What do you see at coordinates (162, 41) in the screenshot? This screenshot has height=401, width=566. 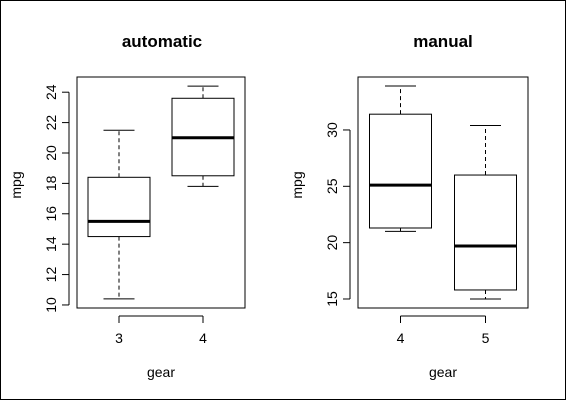 I see `chart-title: automatic` at bounding box center [162, 41].